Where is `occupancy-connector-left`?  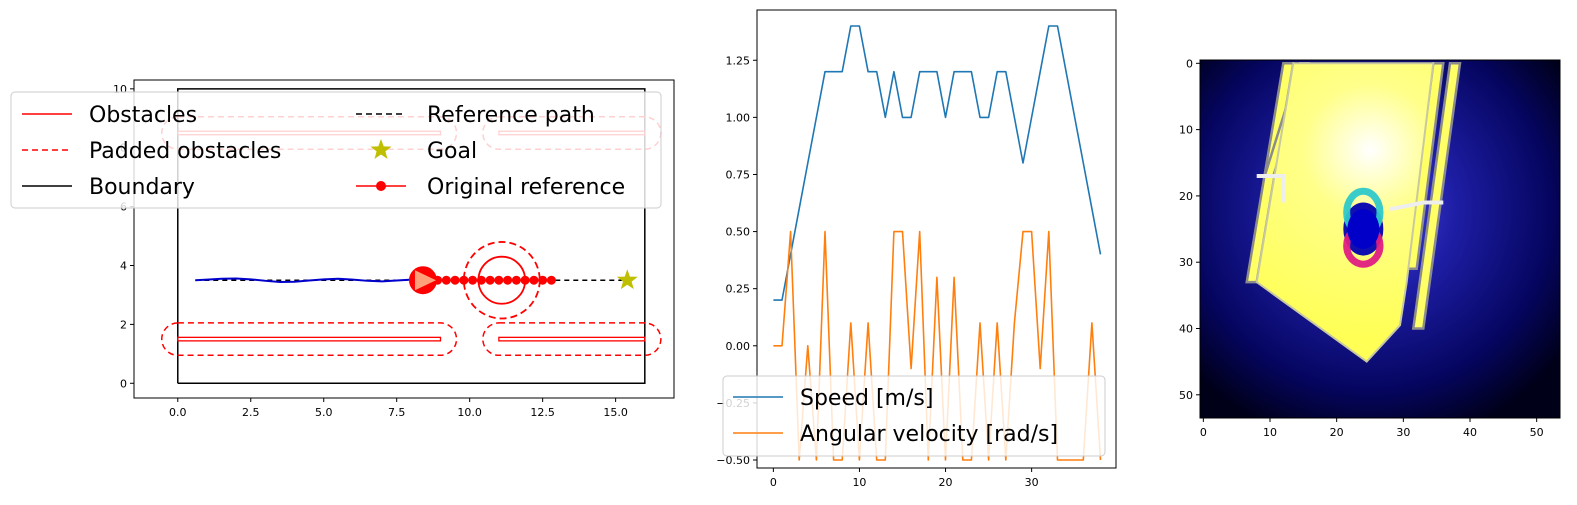
occupancy-connector-left is located at coordinates (1271, 188).